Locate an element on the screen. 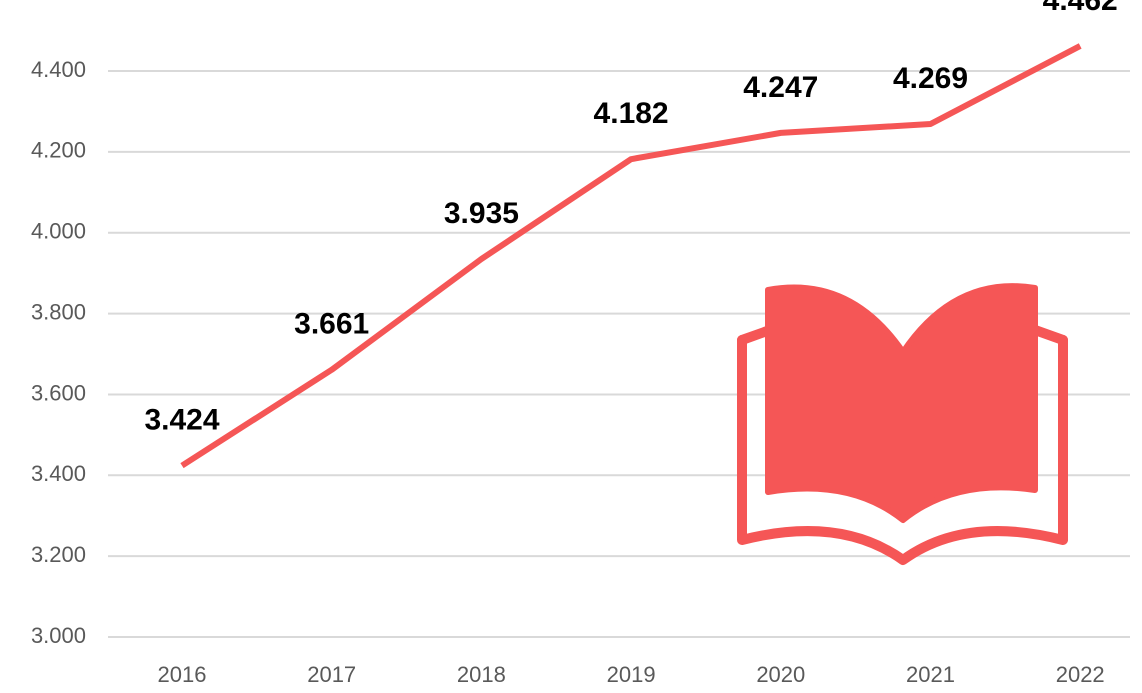 This screenshot has width=1142, height=693. data-label: 3.661 is located at coordinates (331, 324).